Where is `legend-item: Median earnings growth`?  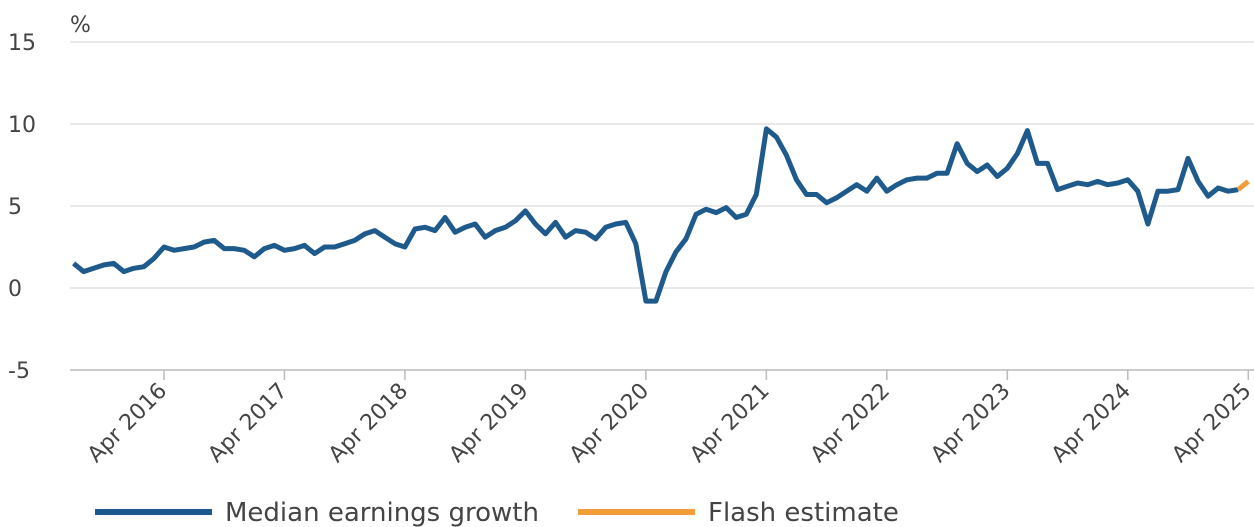
legend-item: Median earnings growth is located at coordinates (317, 512).